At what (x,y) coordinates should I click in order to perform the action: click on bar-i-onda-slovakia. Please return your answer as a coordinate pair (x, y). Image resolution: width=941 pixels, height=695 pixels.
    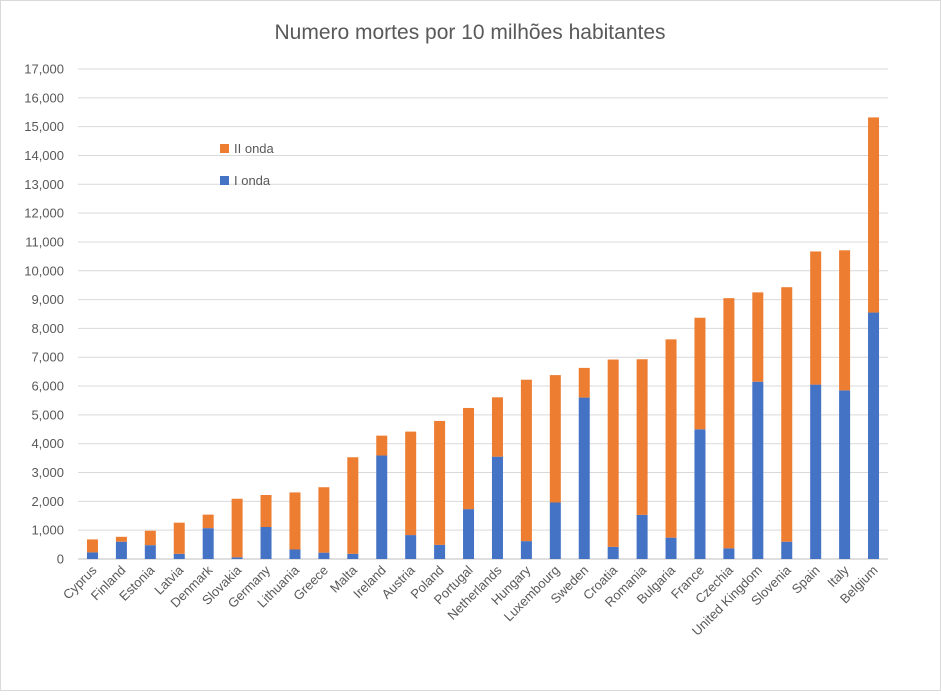
    Looking at the image, I should click on (237, 558).